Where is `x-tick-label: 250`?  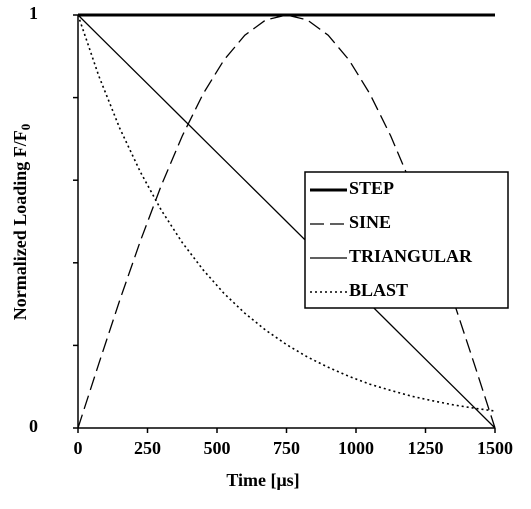
x-tick-label: 250 is located at coordinates (147, 448).